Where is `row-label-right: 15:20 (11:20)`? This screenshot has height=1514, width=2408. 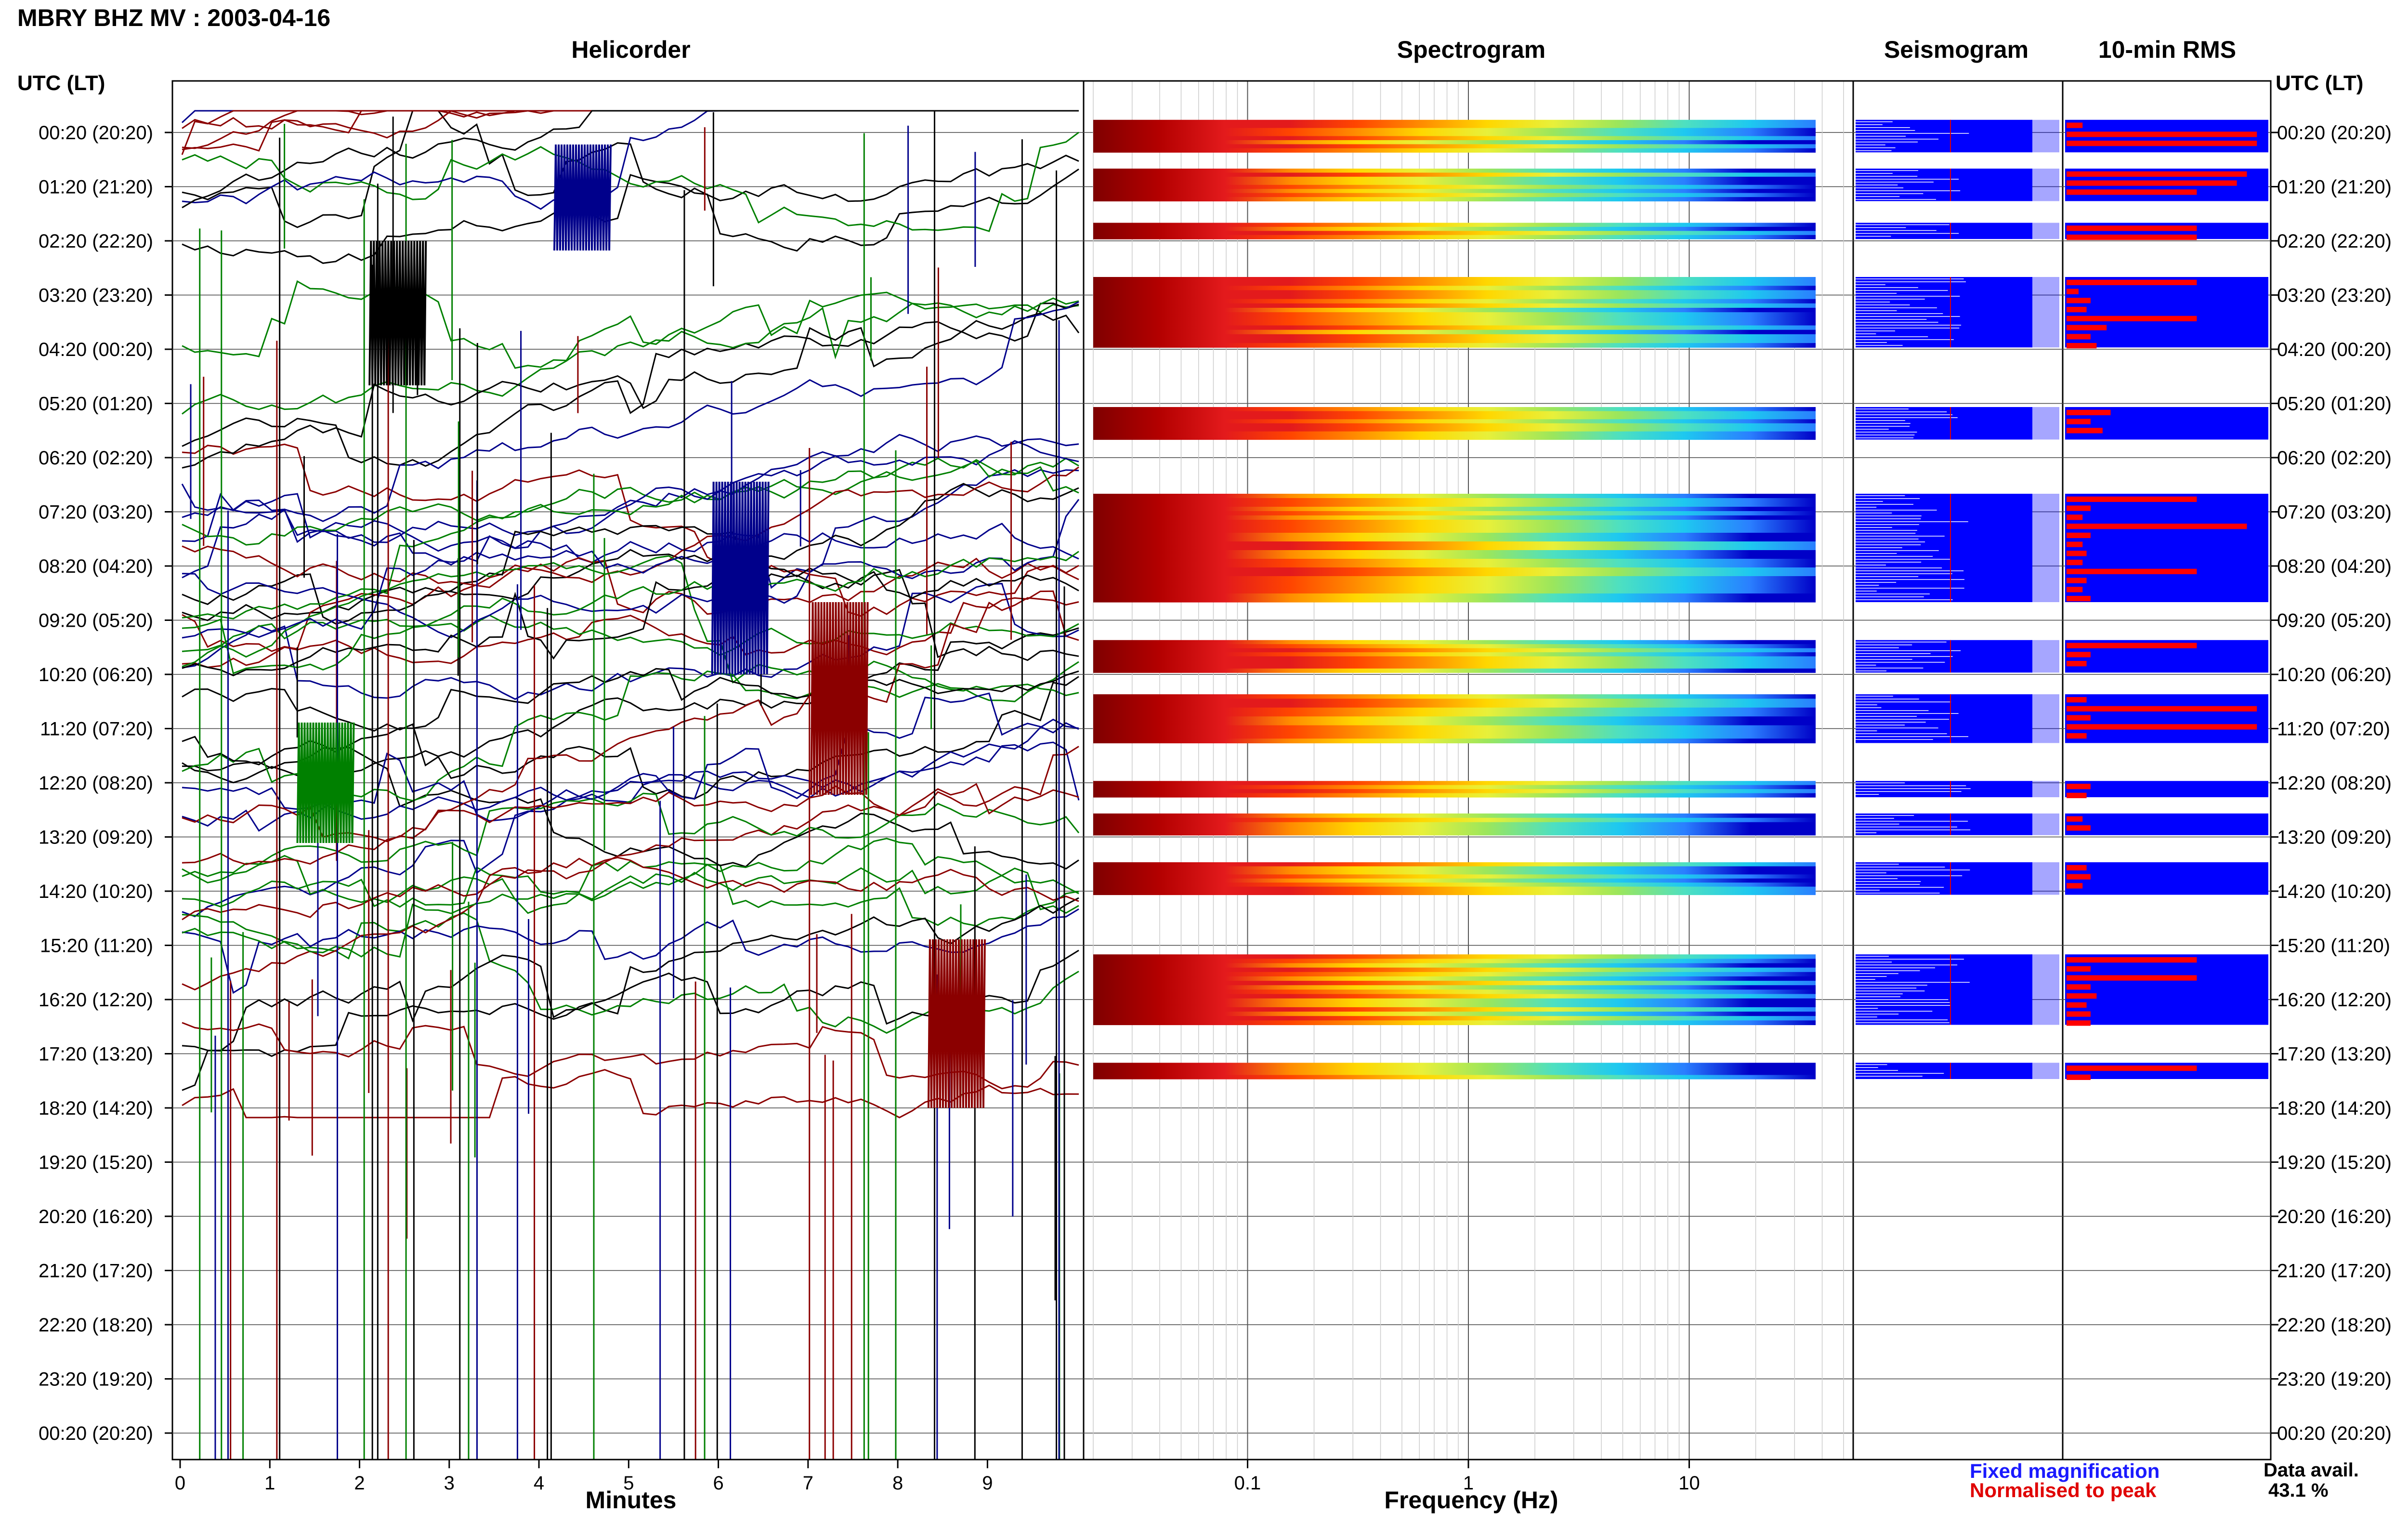 row-label-right: 15:20 (11:20) is located at coordinates (2333, 946).